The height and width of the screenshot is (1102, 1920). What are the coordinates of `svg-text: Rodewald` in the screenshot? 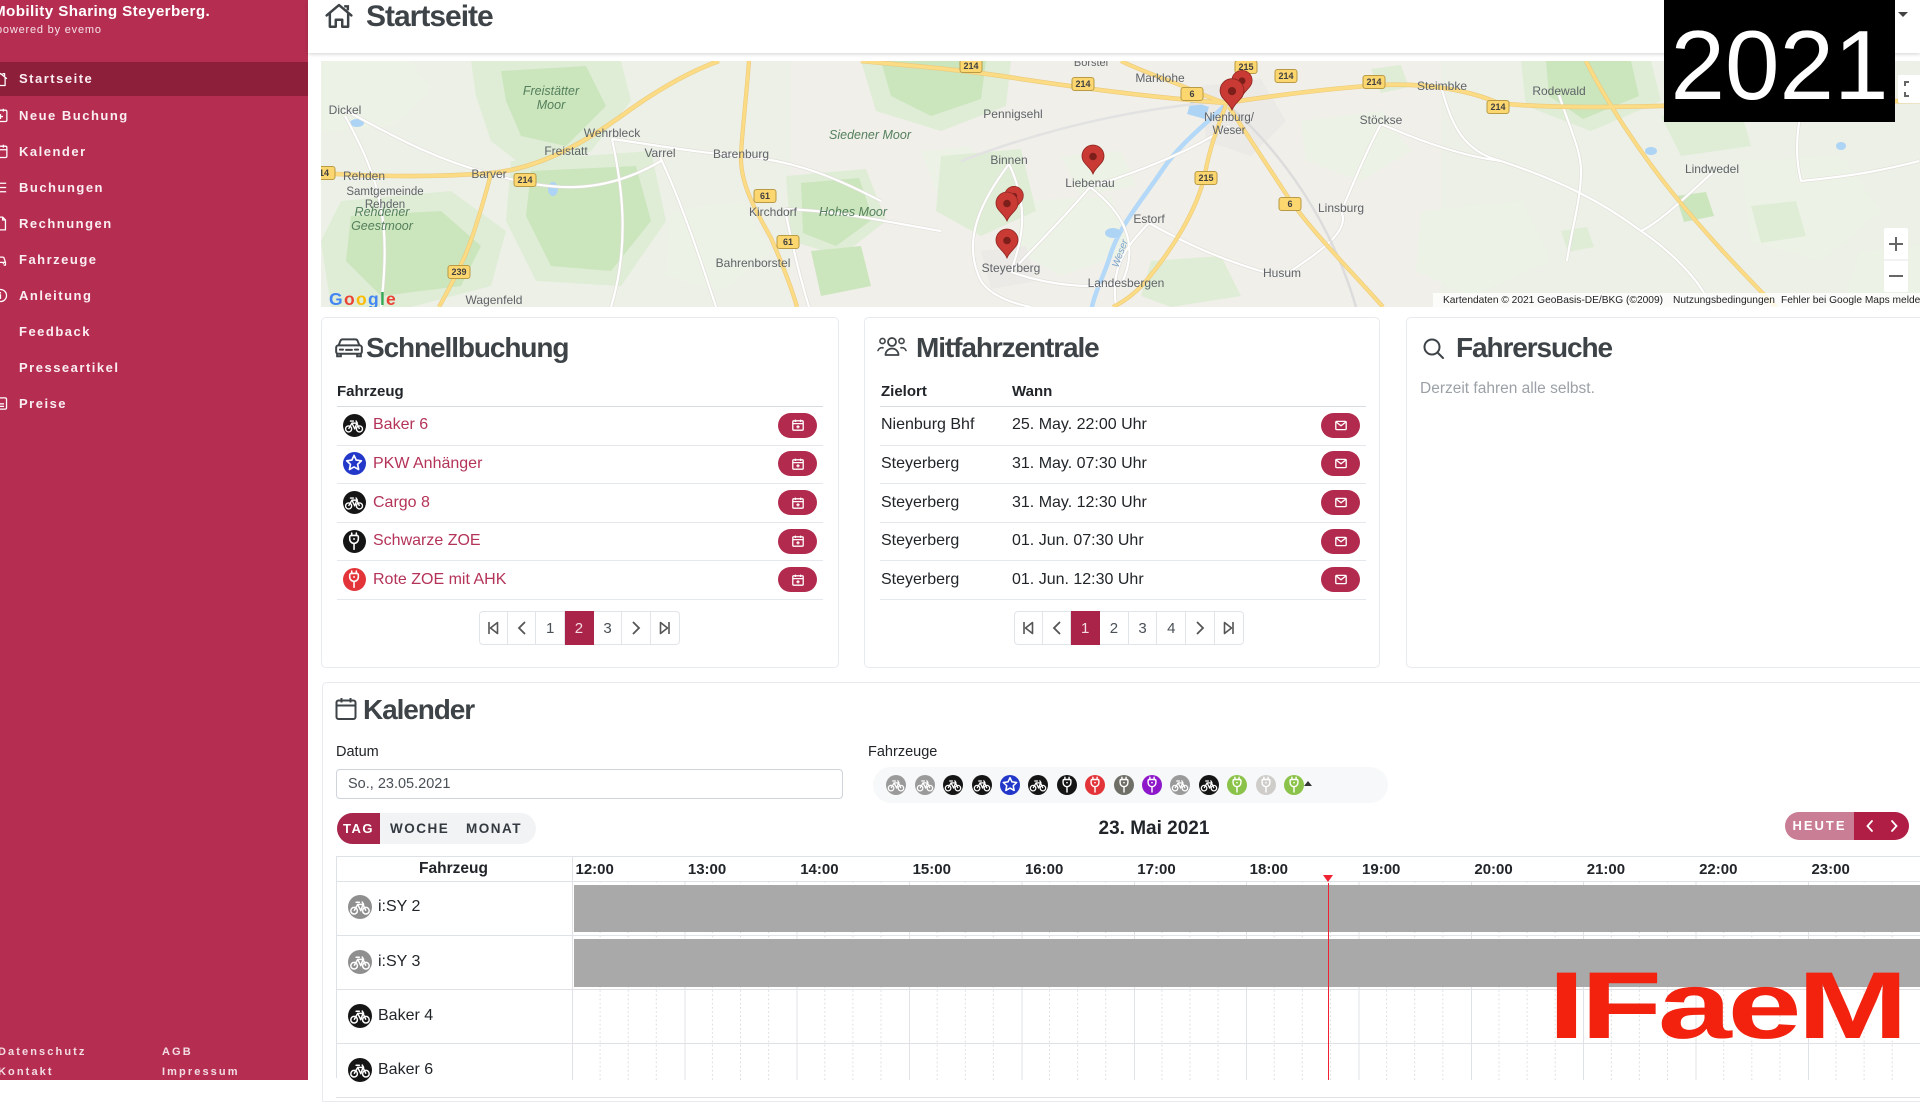 It's located at (1558, 91).